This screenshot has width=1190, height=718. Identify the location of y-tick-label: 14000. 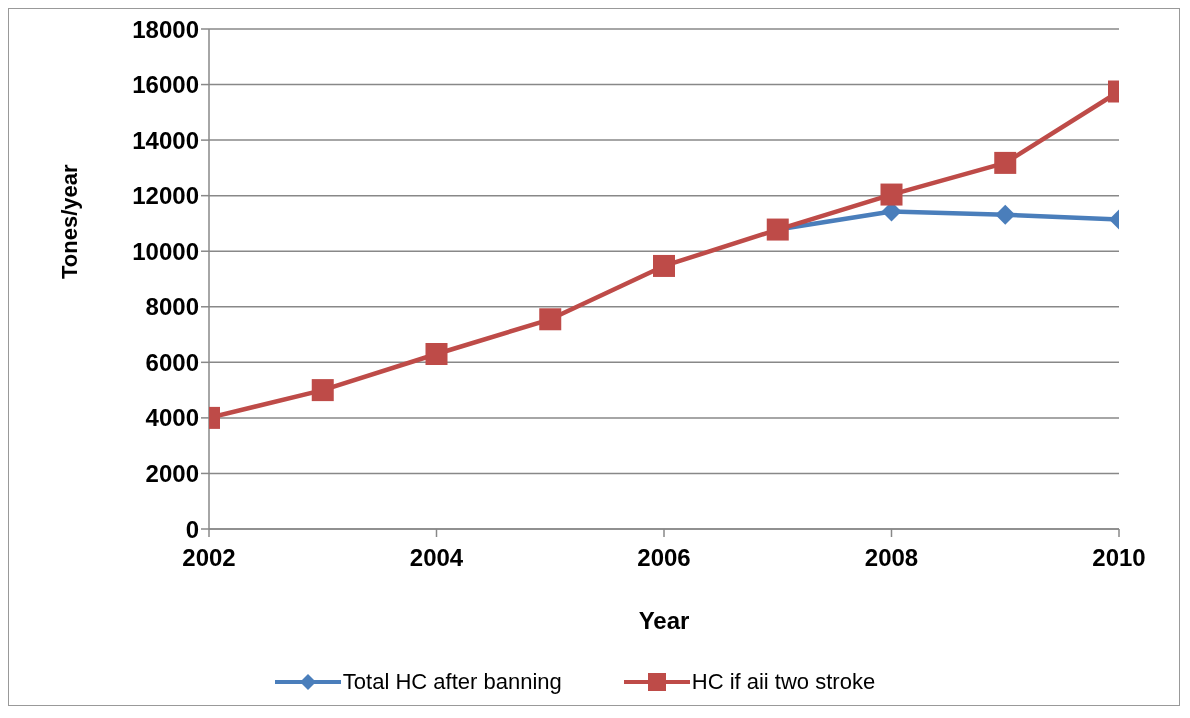
(165, 140).